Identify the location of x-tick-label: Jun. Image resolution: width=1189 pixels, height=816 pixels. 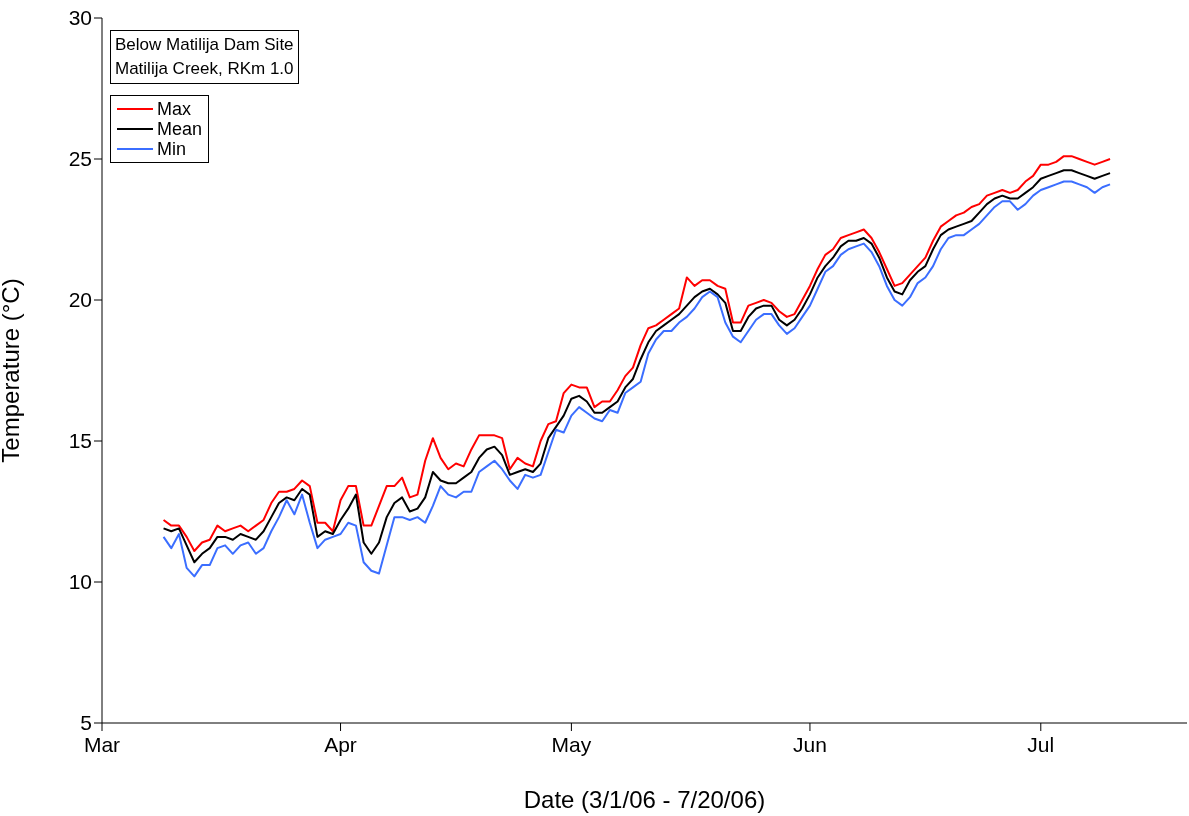
(810, 744).